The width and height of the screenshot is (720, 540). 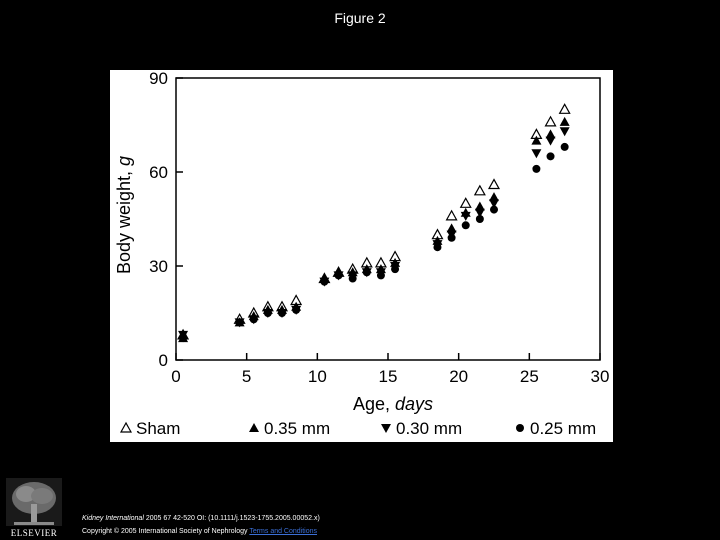 I want to click on legend: Sham 0.35 mm 0.30 mm 0.25 mm, so click(x=357, y=428).